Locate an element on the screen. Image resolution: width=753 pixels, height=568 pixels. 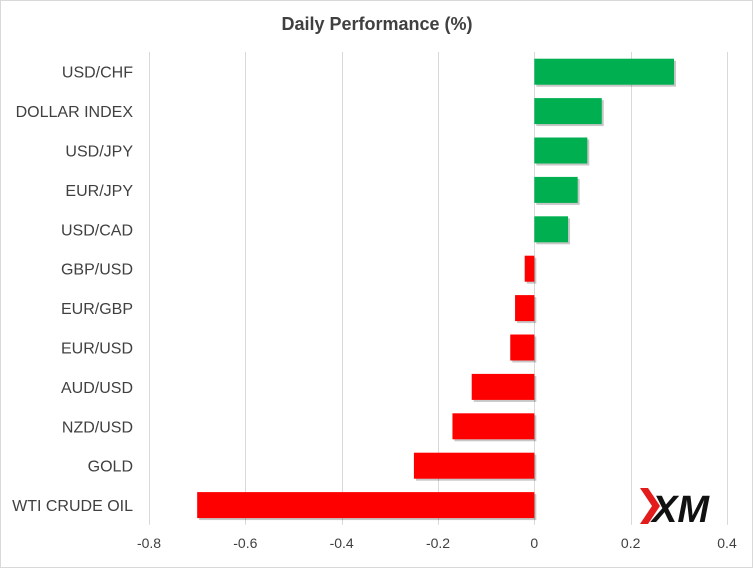
category-label: EUR/GBP is located at coordinates (97, 309).